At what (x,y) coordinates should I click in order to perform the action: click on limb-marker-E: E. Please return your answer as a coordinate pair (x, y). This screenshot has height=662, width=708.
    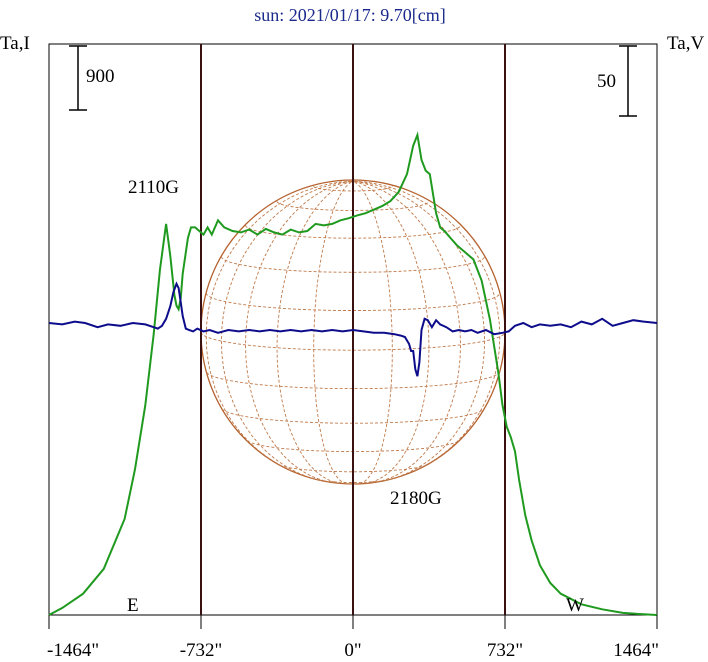
    Looking at the image, I should click on (133, 605).